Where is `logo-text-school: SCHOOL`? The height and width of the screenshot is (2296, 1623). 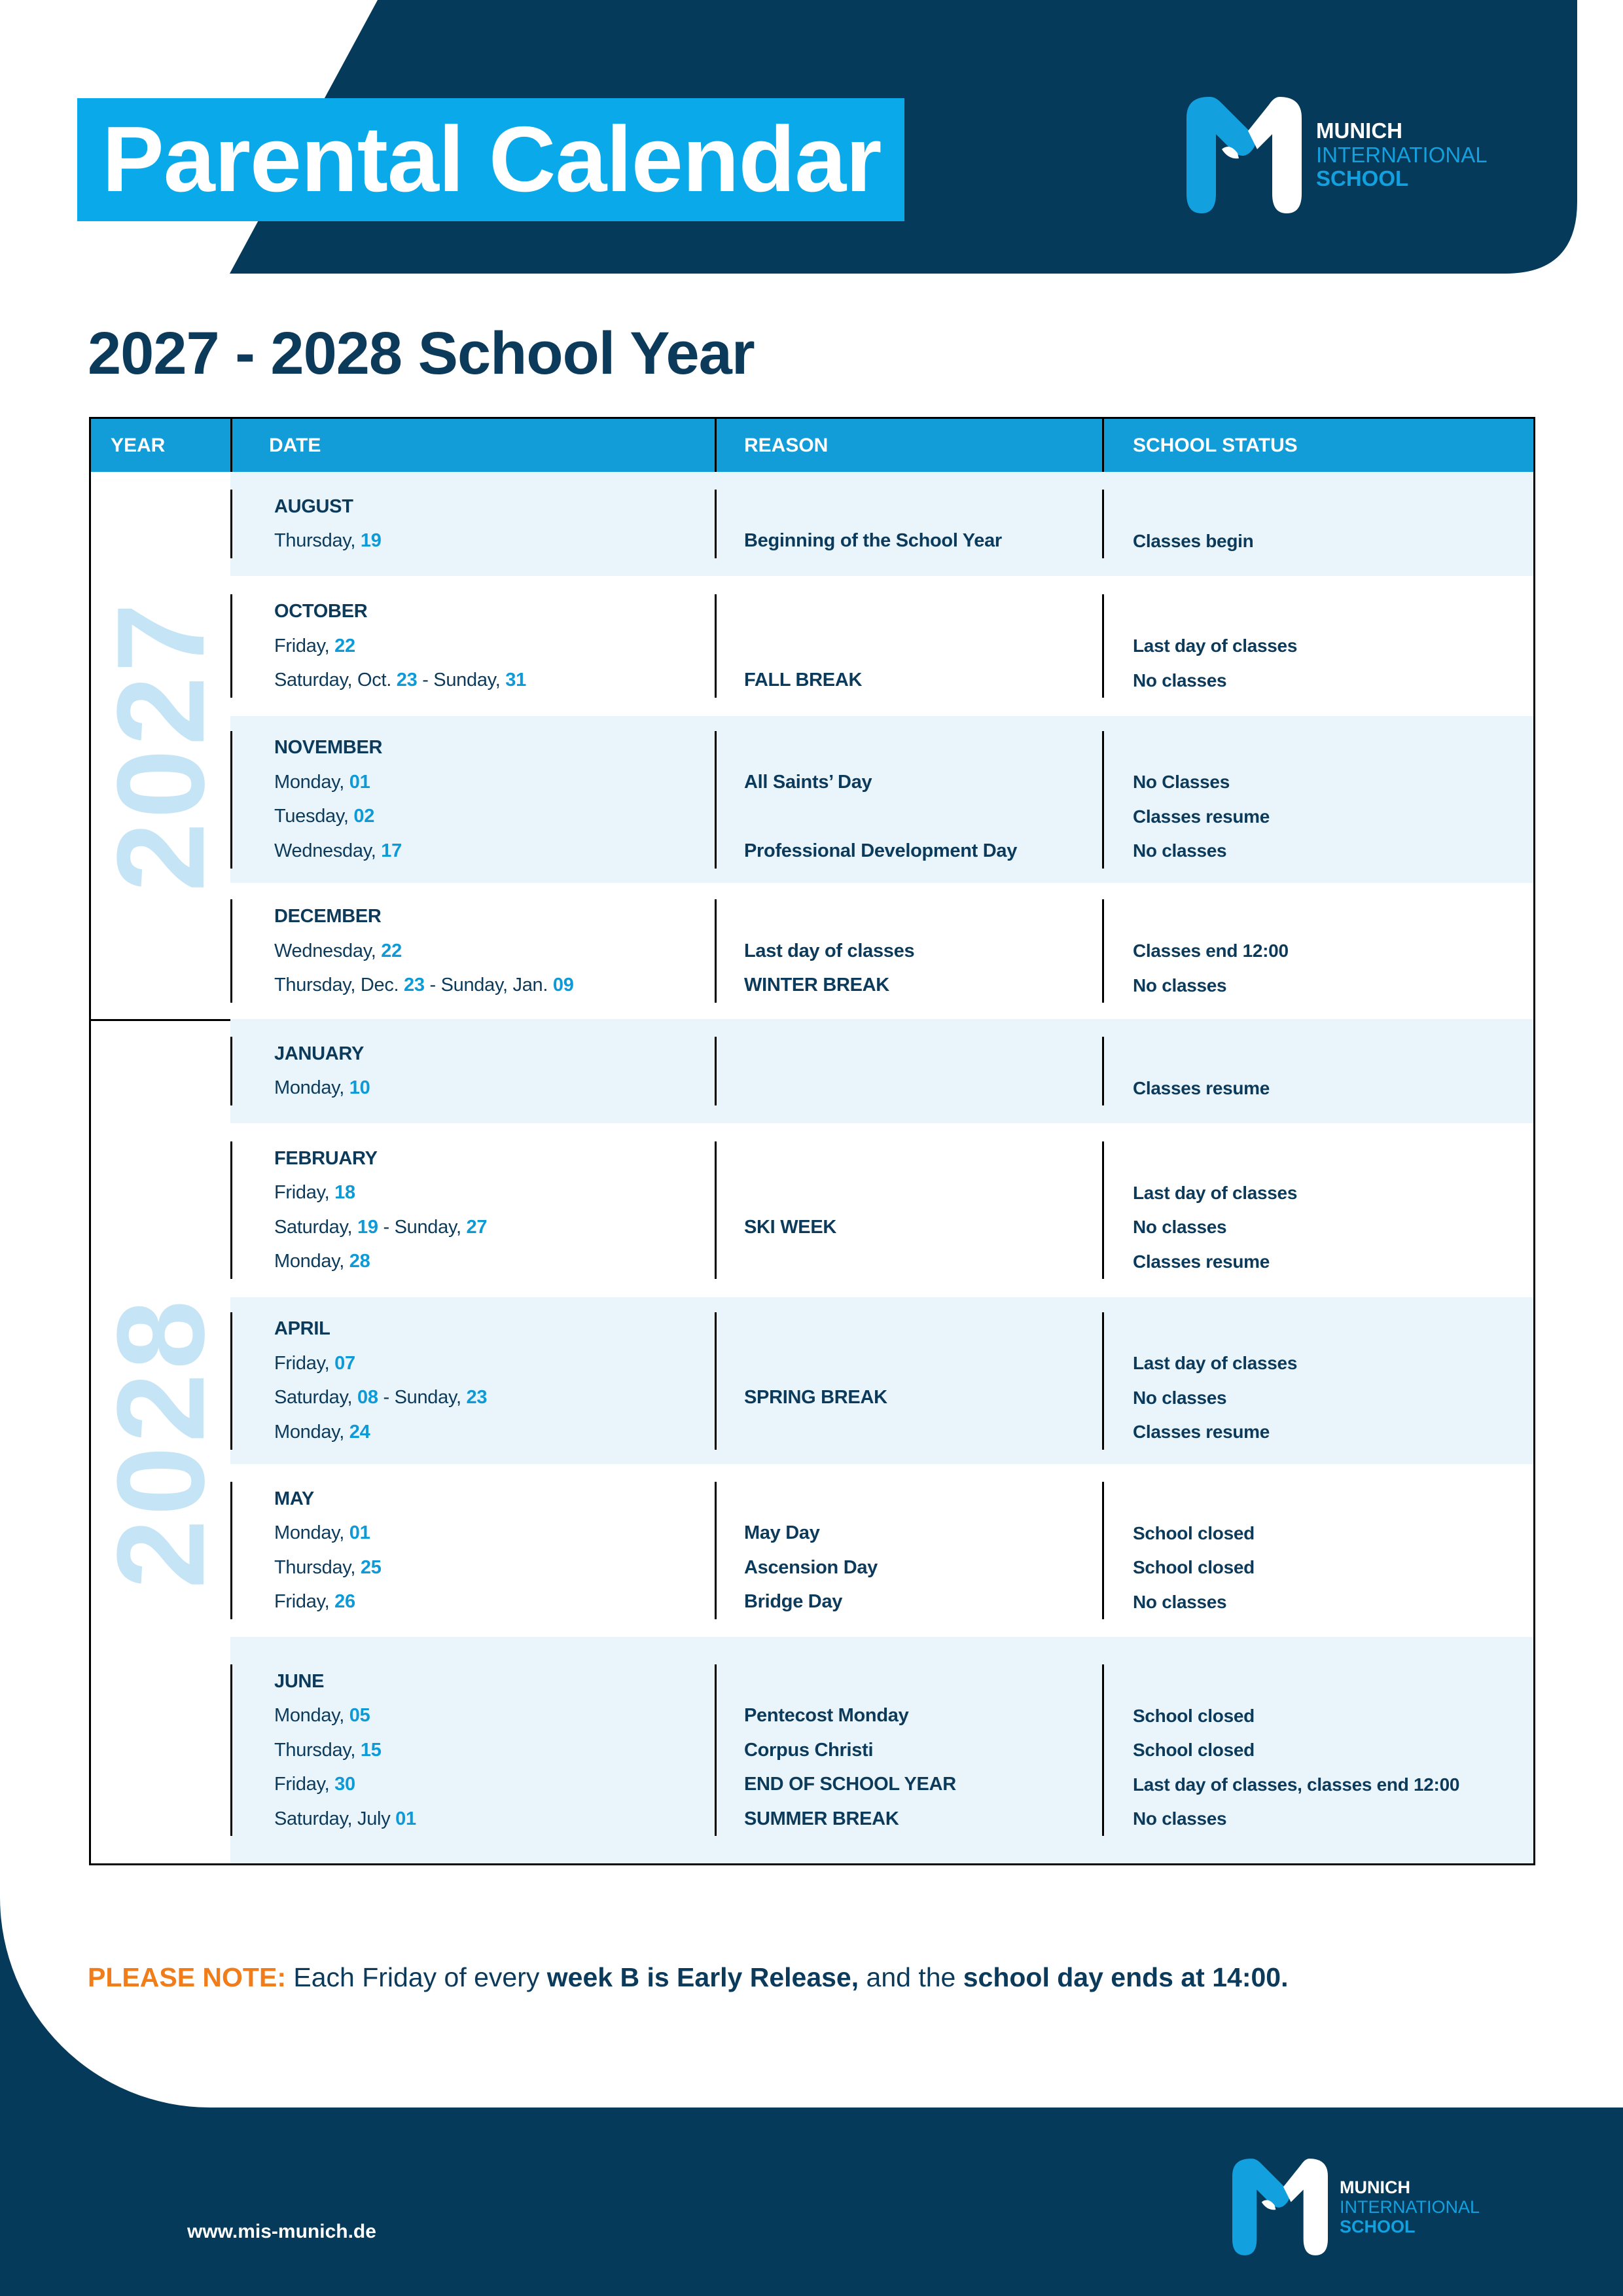
logo-text-school: SCHOOL is located at coordinates (1378, 2227).